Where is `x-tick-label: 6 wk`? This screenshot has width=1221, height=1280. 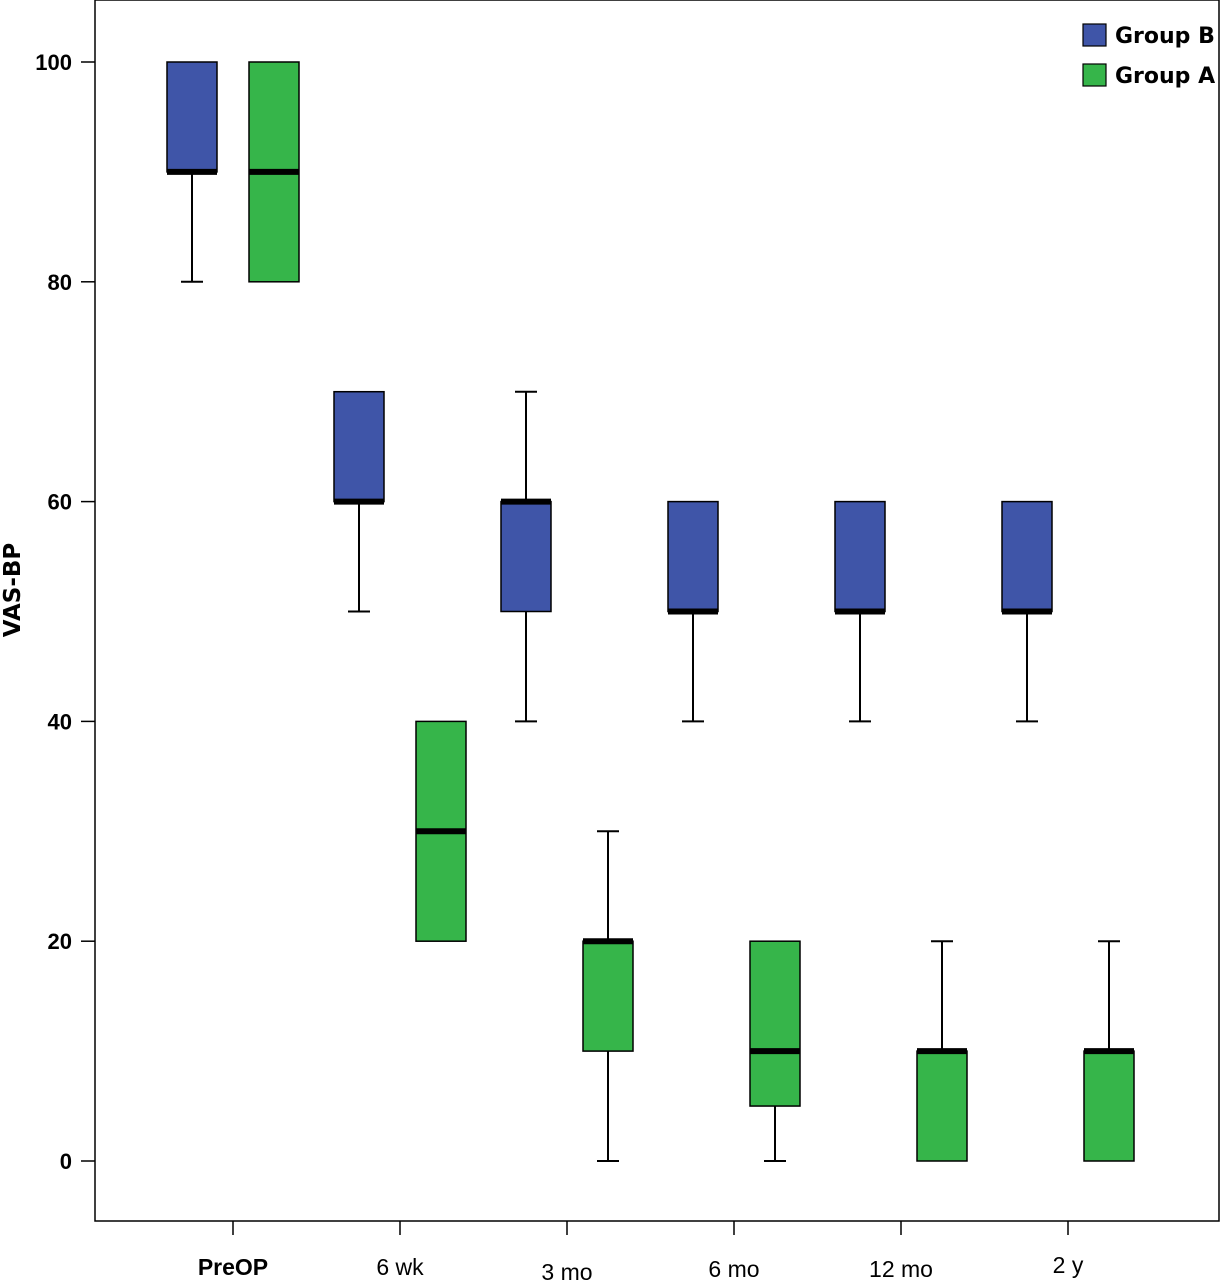
x-tick-label: 6 wk is located at coordinates (400, 1267).